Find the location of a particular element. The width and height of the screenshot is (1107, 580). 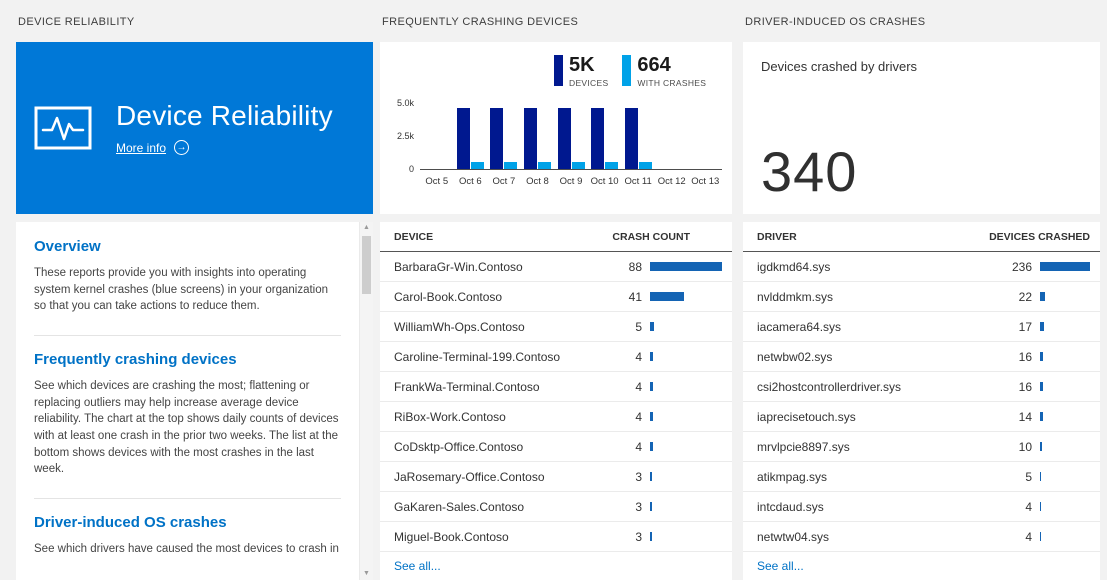

table-row: FrankWa-Terminal.Contoso 4 is located at coordinates (556, 387).